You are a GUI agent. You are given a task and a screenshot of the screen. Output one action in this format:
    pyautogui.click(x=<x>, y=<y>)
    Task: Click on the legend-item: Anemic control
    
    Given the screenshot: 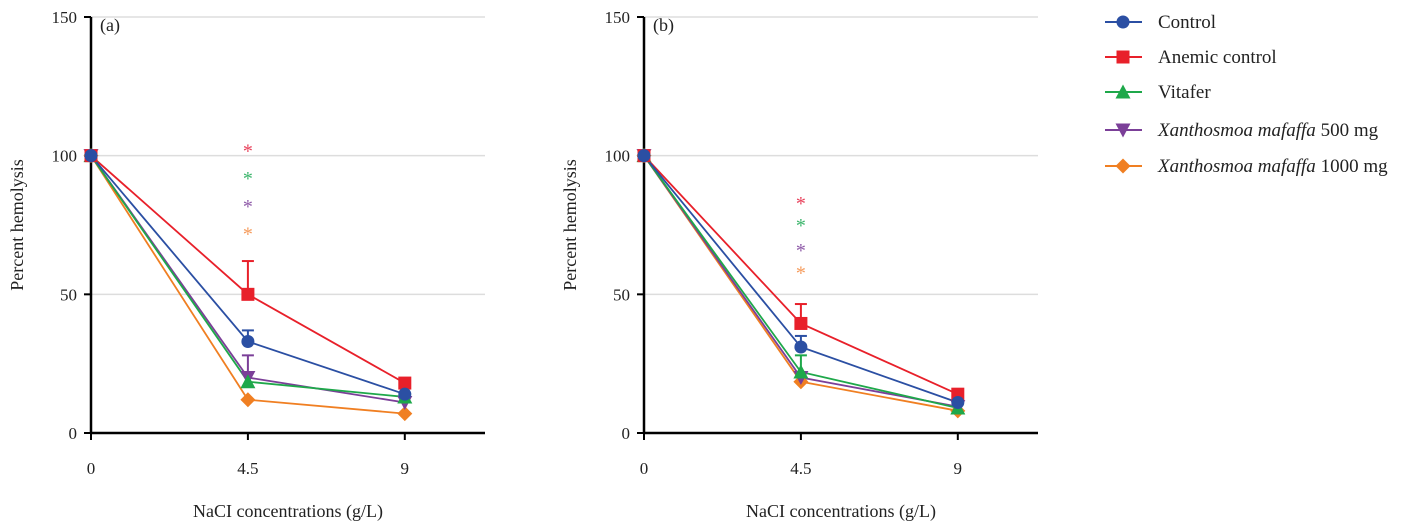 What is the action you would take?
    pyautogui.click(x=1191, y=57)
    